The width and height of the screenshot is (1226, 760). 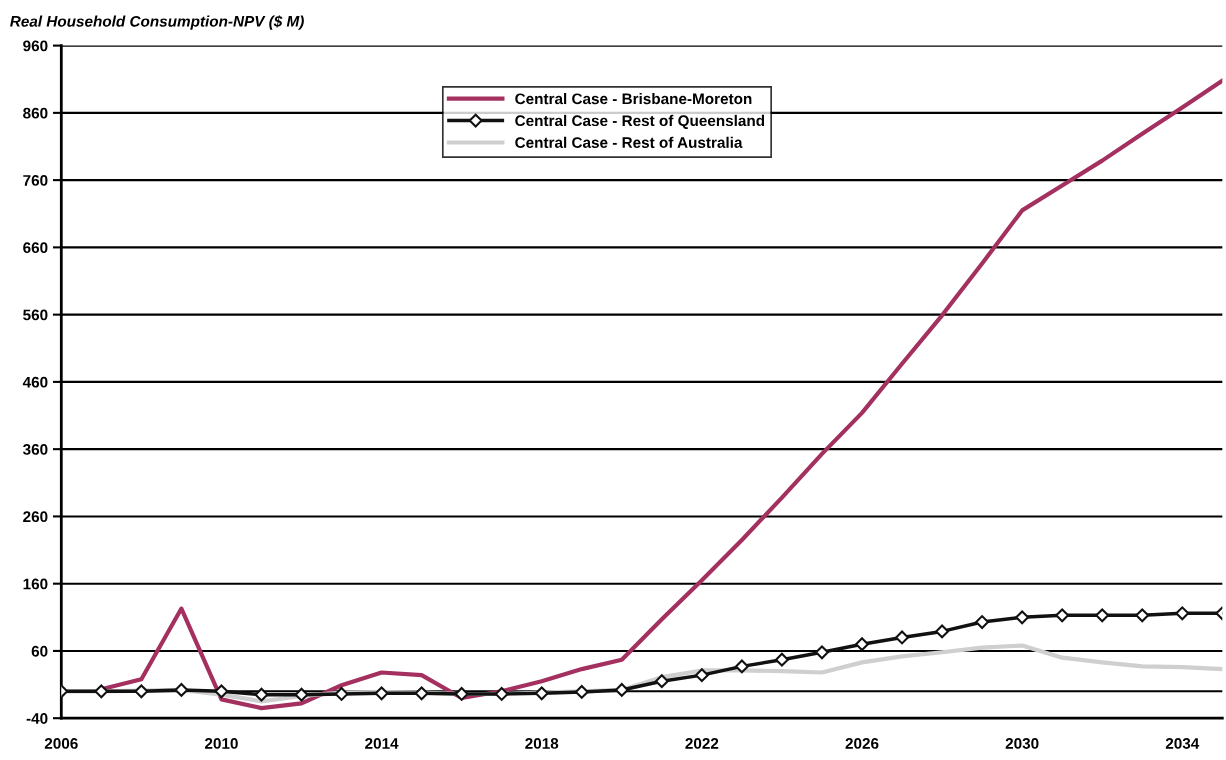 I want to click on x-tick-label: 2014, so click(x=382, y=743).